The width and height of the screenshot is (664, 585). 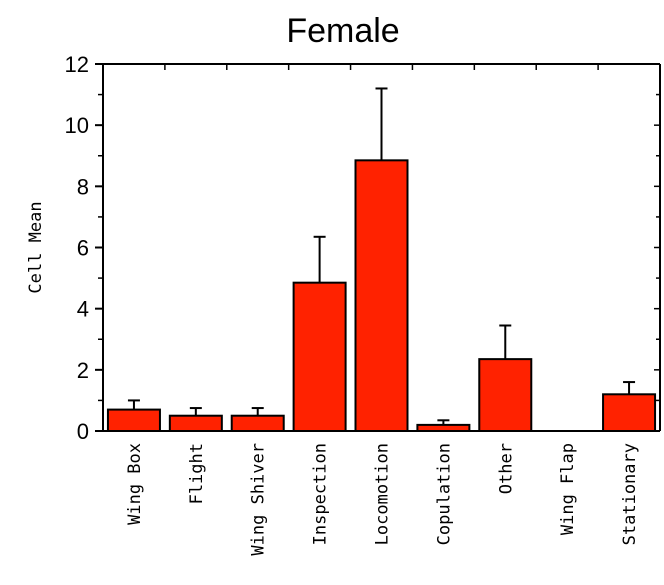 I want to click on bar-wing-shiver, so click(x=257, y=423).